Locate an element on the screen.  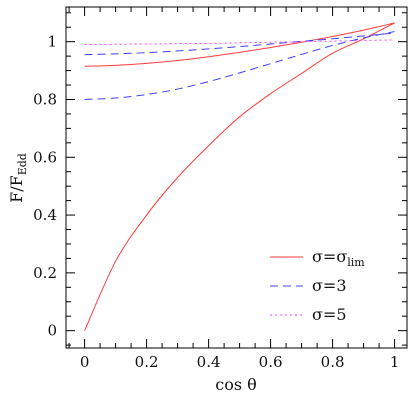
y-axis-label: F/FEdd is located at coordinates (18, 178).